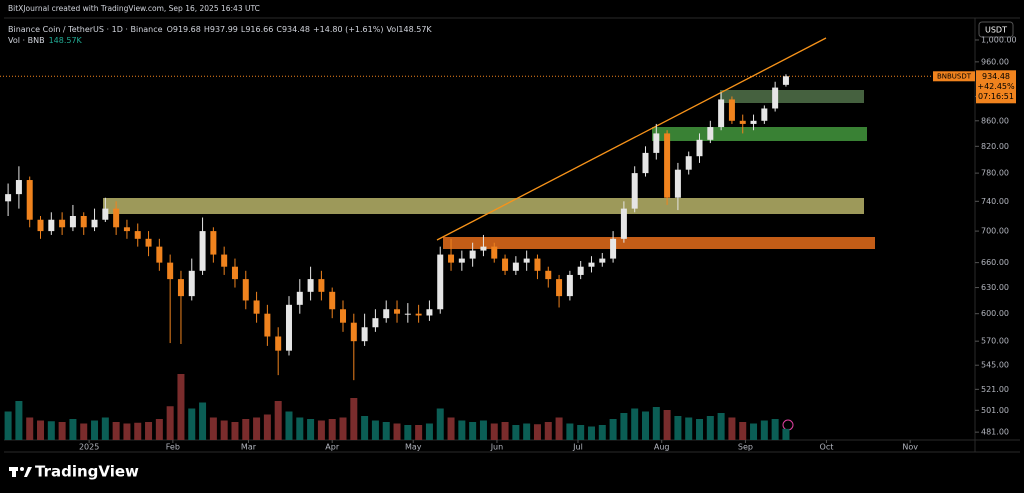 Image resolution: width=1024 pixels, height=493 pixels. Describe the element at coordinates (87, 472) in the screenshot. I see `brand: TradingView` at that location.